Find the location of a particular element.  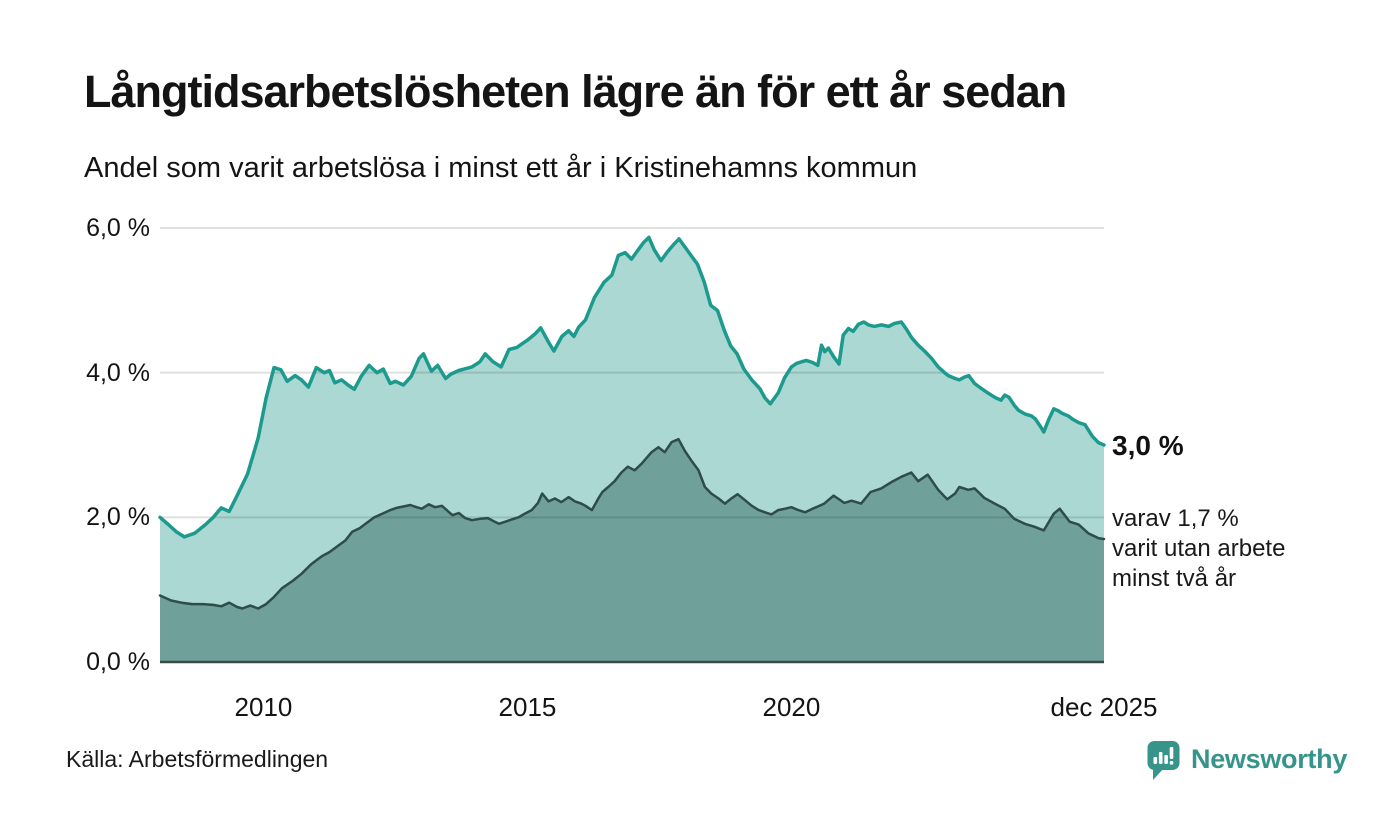

y-tick-label: 2,0 % is located at coordinates (118, 517).